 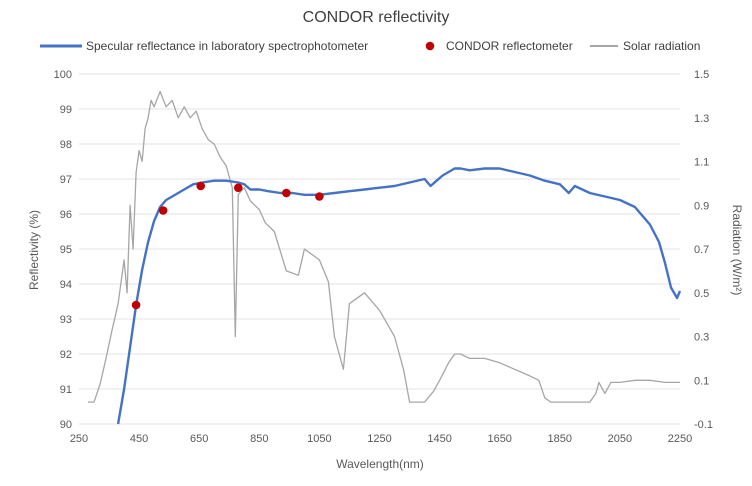 I want to click on y-tick-label: 92, so click(x=66, y=355).